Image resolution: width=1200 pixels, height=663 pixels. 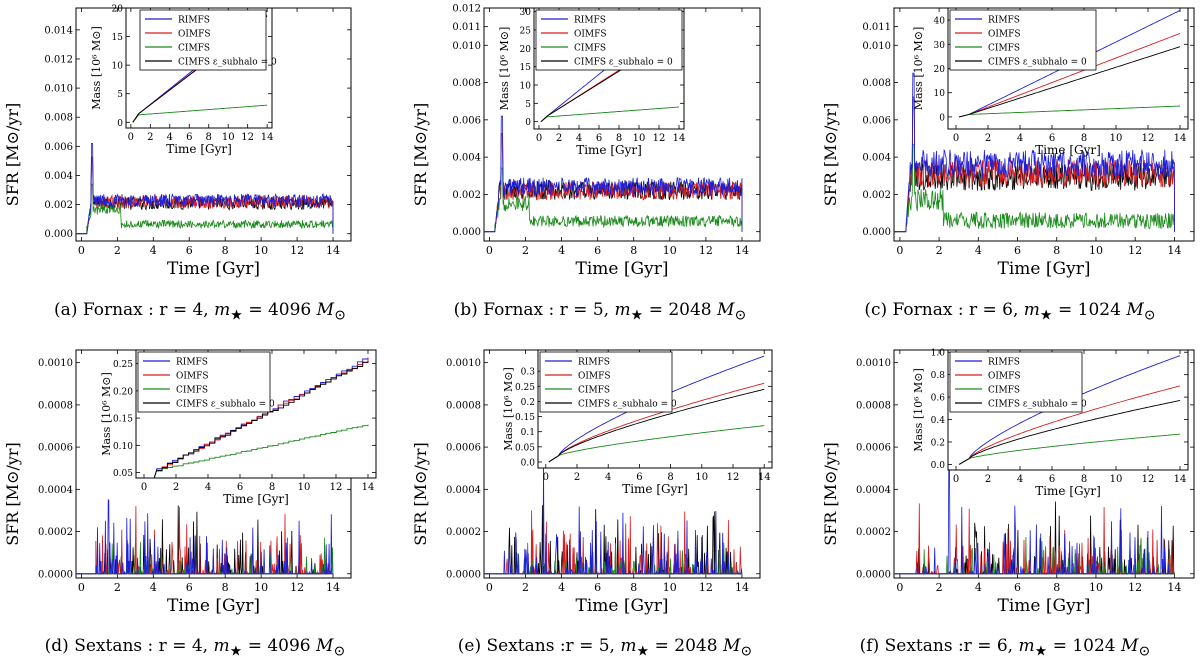 What do you see at coordinates (944, 310) in the screenshot?
I see `caption-c-text: (c) Fornax : r = 6,` at bounding box center [944, 310].